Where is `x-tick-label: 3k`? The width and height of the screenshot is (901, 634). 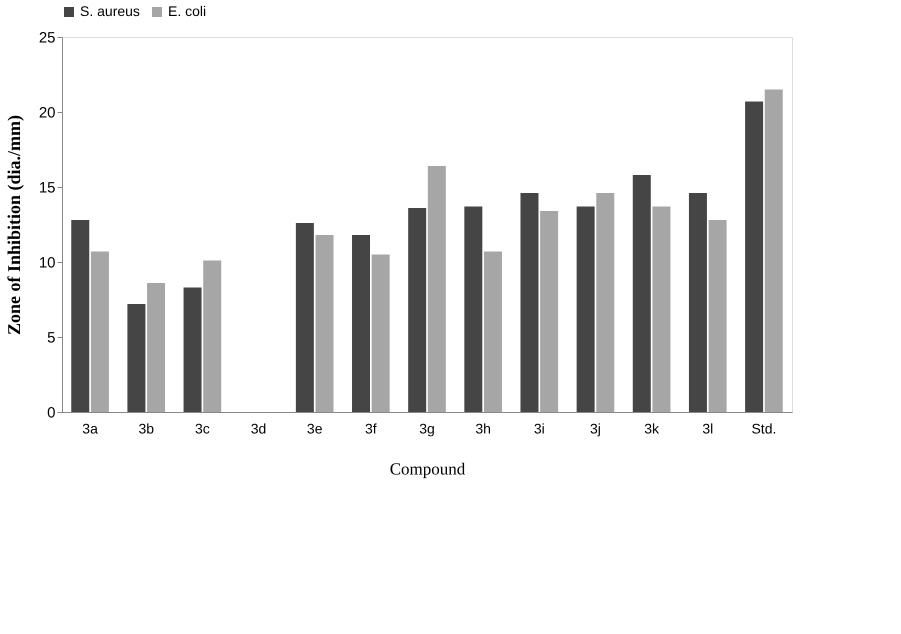 x-tick-label: 3k is located at coordinates (652, 428).